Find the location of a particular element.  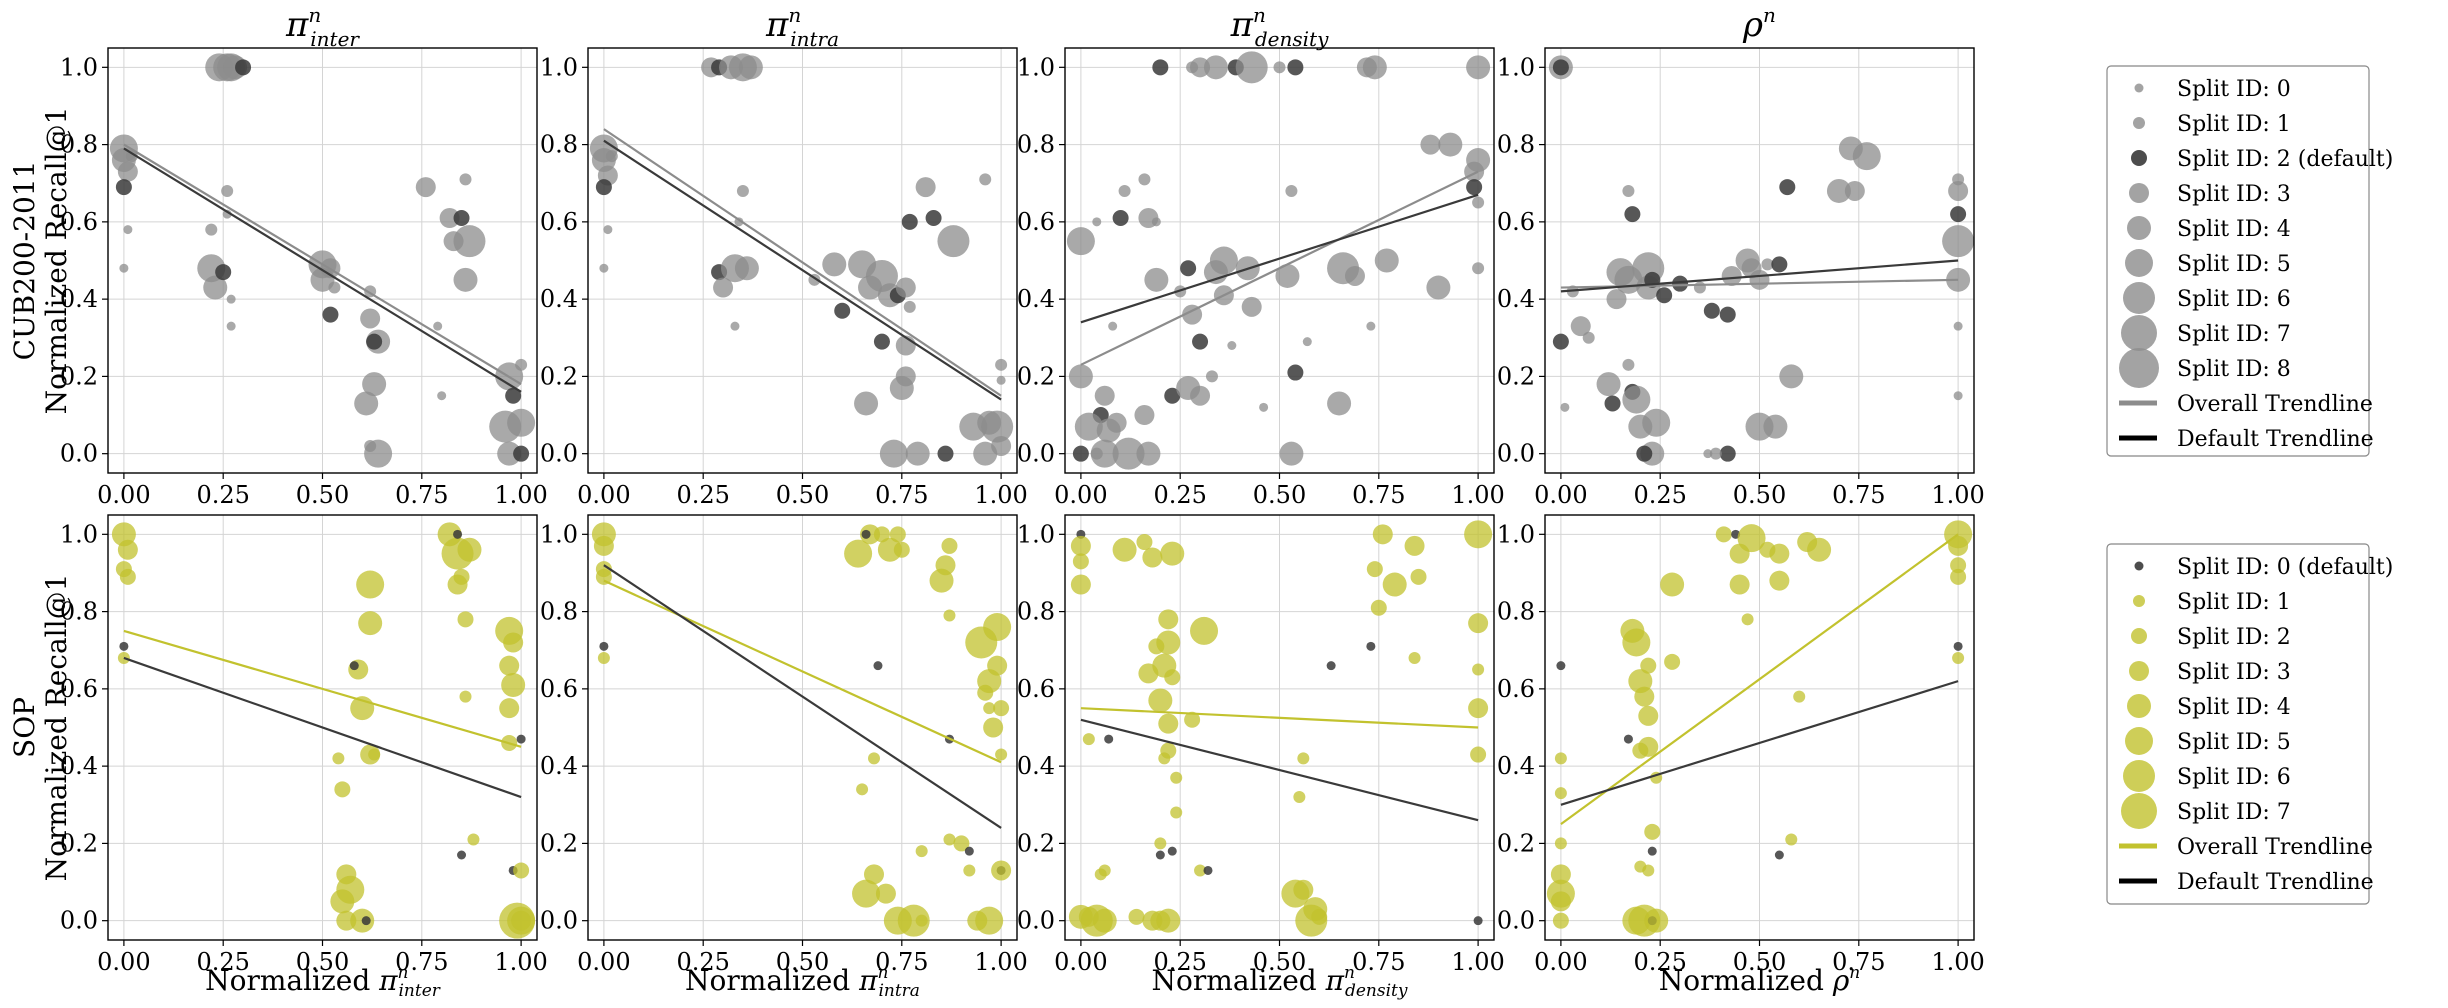

panel-cub200-2011-col-0: 0.00 0.25 0.50 0.75 1.00 0.0 0.2 0.4 0.6 0.8 1.0 is located at coordinates (304, 278).